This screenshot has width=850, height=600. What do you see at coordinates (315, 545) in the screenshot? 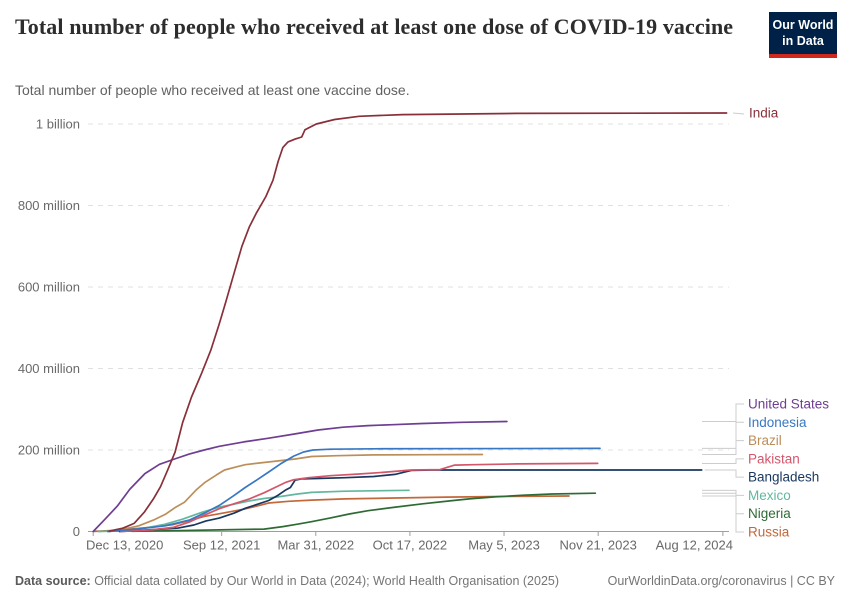
I see `x-axis-label-mar-31-2022: Mar 31, 2022` at bounding box center [315, 545].